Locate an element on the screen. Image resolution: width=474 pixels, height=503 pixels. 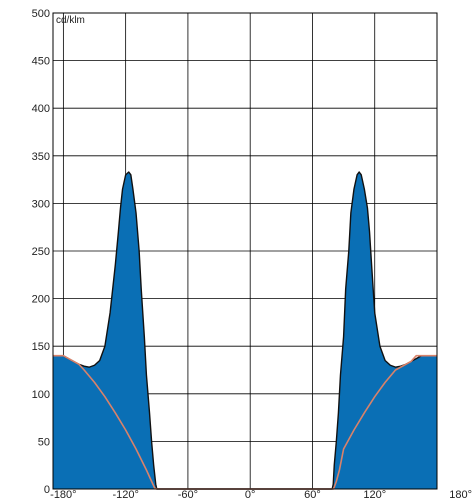
x-tick-label: 60° is located at coordinates (312, 495).